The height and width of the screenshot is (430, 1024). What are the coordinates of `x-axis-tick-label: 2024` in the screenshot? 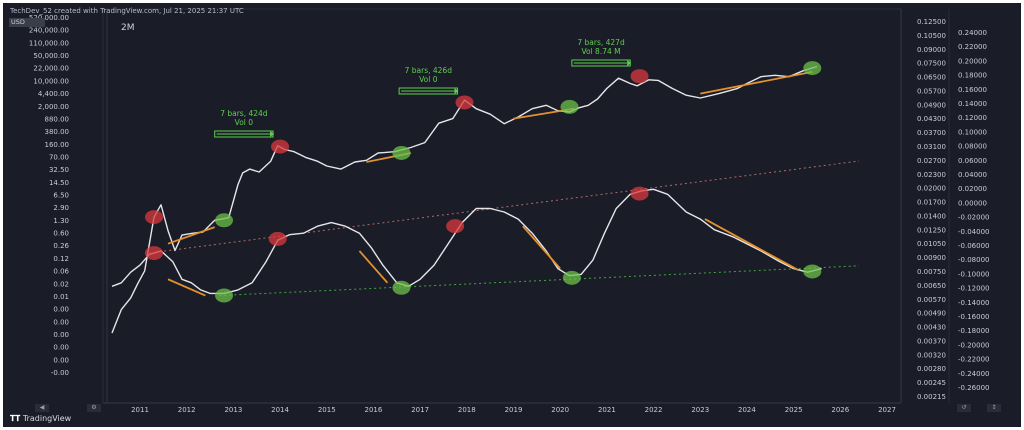 It's located at (747, 410).